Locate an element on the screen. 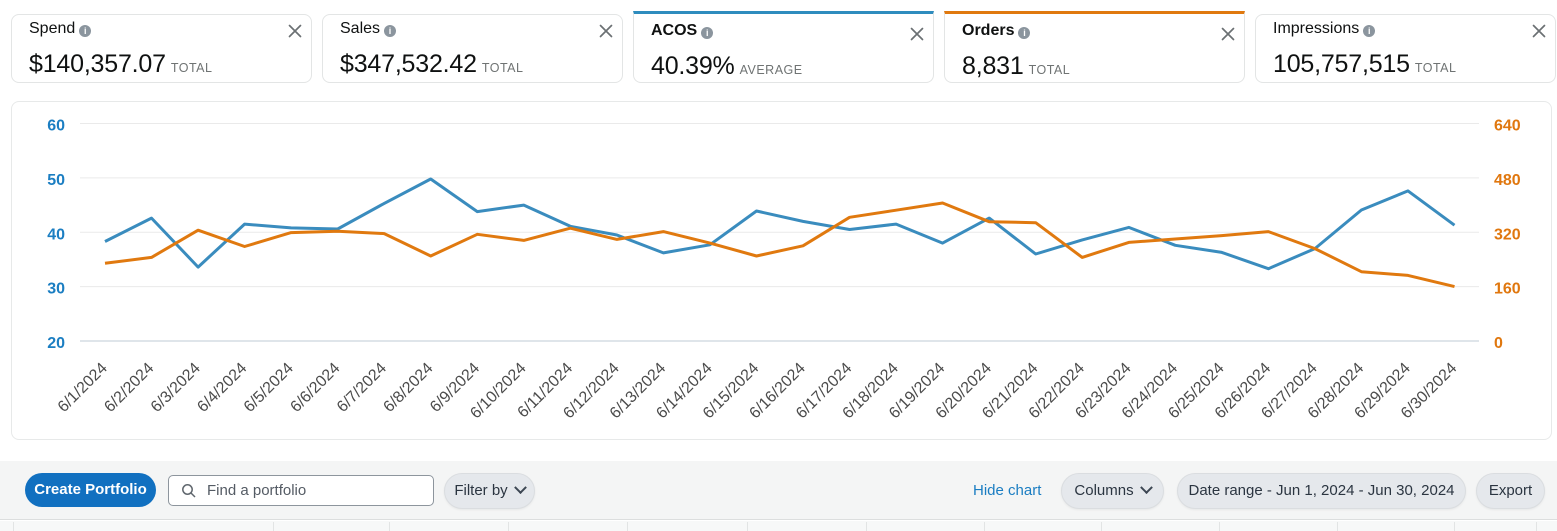 Image resolution: width=1557 pixels, height=531 pixels. svg-text: 0 is located at coordinates (1498, 343).